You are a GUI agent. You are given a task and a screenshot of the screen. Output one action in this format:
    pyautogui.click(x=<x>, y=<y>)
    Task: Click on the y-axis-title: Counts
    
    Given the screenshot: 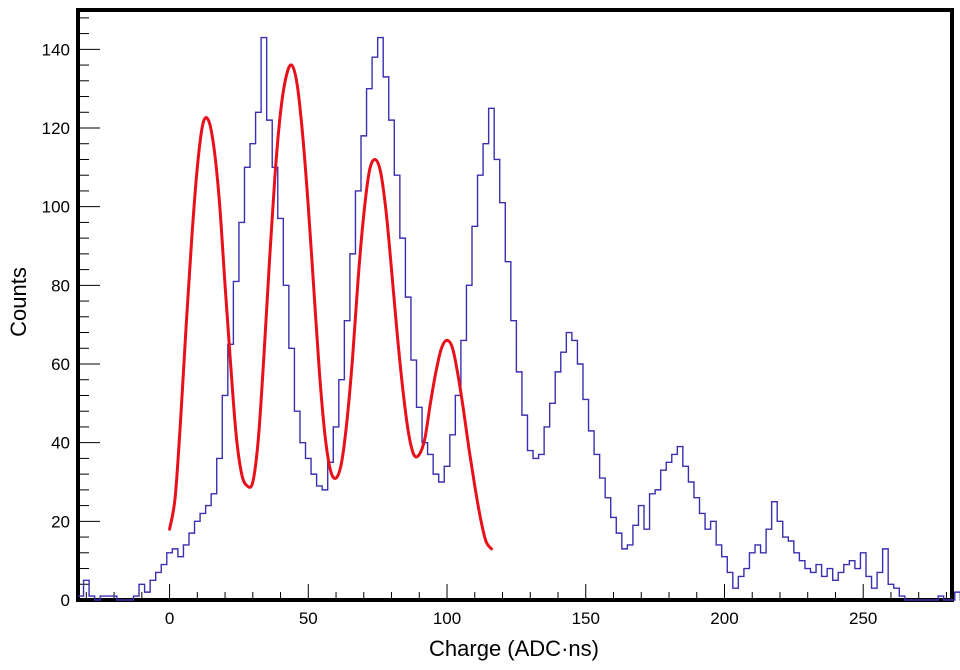 What is the action you would take?
    pyautogui.click(x=18, y=302)
    